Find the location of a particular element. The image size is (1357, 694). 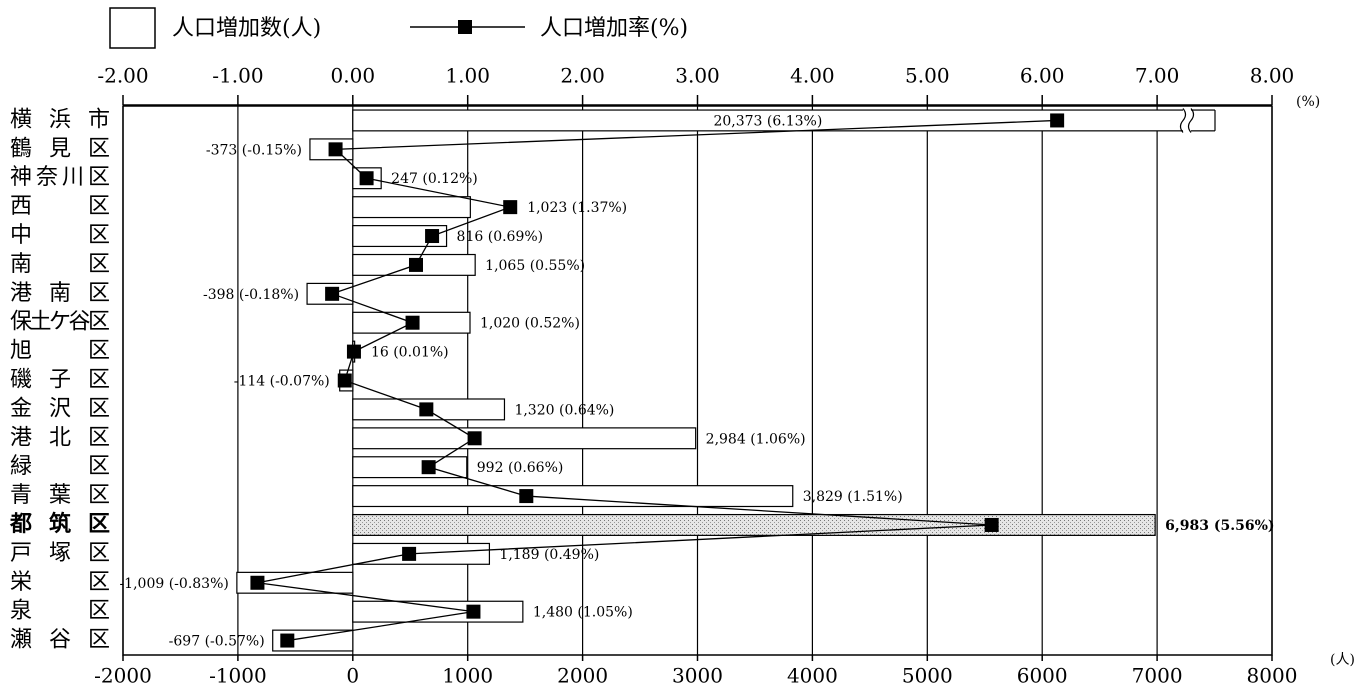

data-label: -398 (-0.18%) is located at coordinates (251, 295).